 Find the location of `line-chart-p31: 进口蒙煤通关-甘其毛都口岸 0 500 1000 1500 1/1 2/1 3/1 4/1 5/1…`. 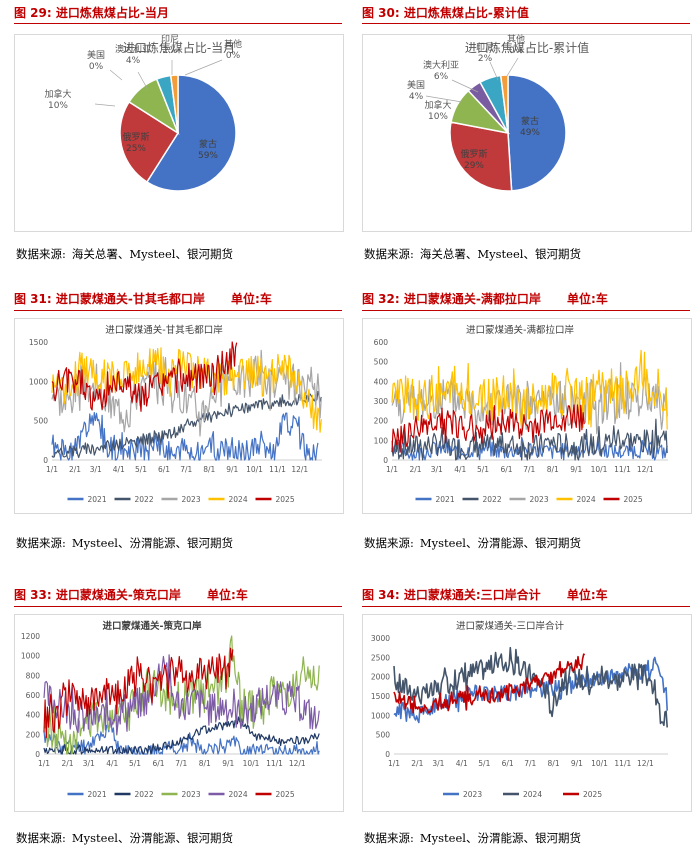

line-chart-p31: 进口蒙煤通关-甘其毛都口岸 0 500 1000 1500 1/1 2/1 3/1 4/1 5/1… is located at coordinates (179, 416).